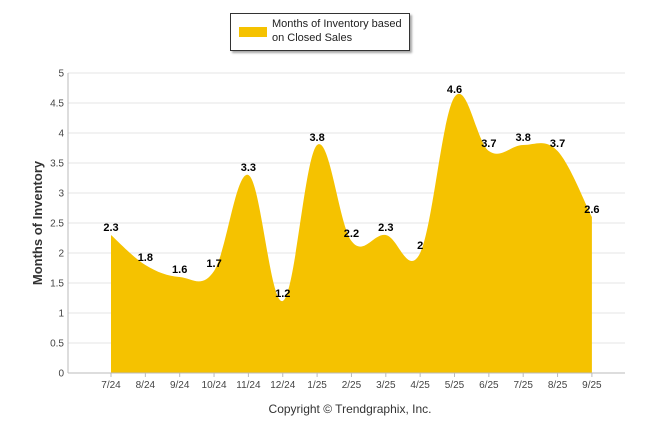 The image size is (646, 439). I want to click on data-label: 4.6, so click(454, 90).